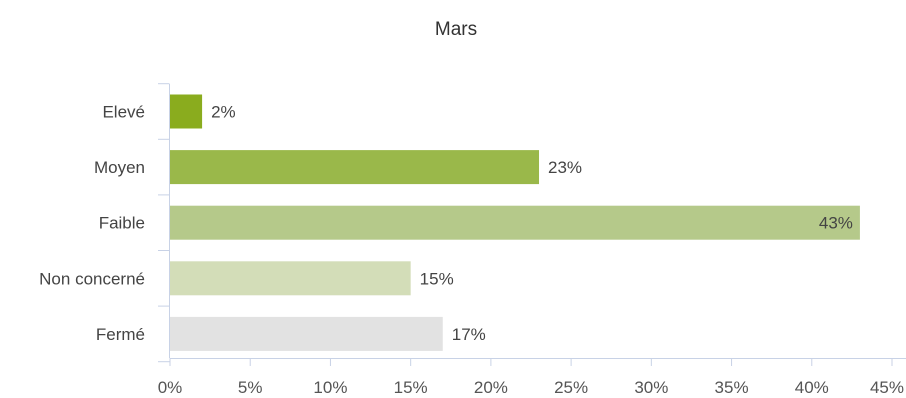 This screenshot has width=906, height=398. What do you see at coordinates (411, 387) in the screenshot?
I see `x-tick-label: 15%` at bounding box center [411, 387].